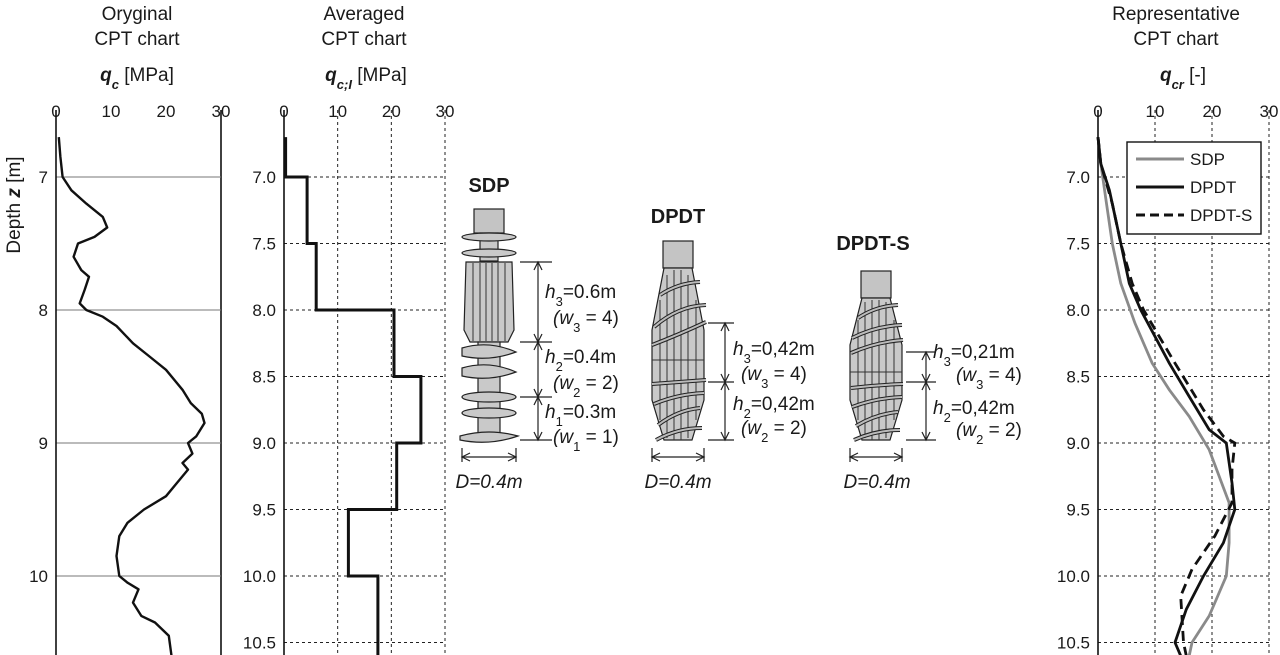 This screenshot has height=655, width=1280. What do you see at coordinates (938, 408) in the screenshot?
I see `pile-dpdt-s-h2-symbol: h` at bounding box center [938, 408].